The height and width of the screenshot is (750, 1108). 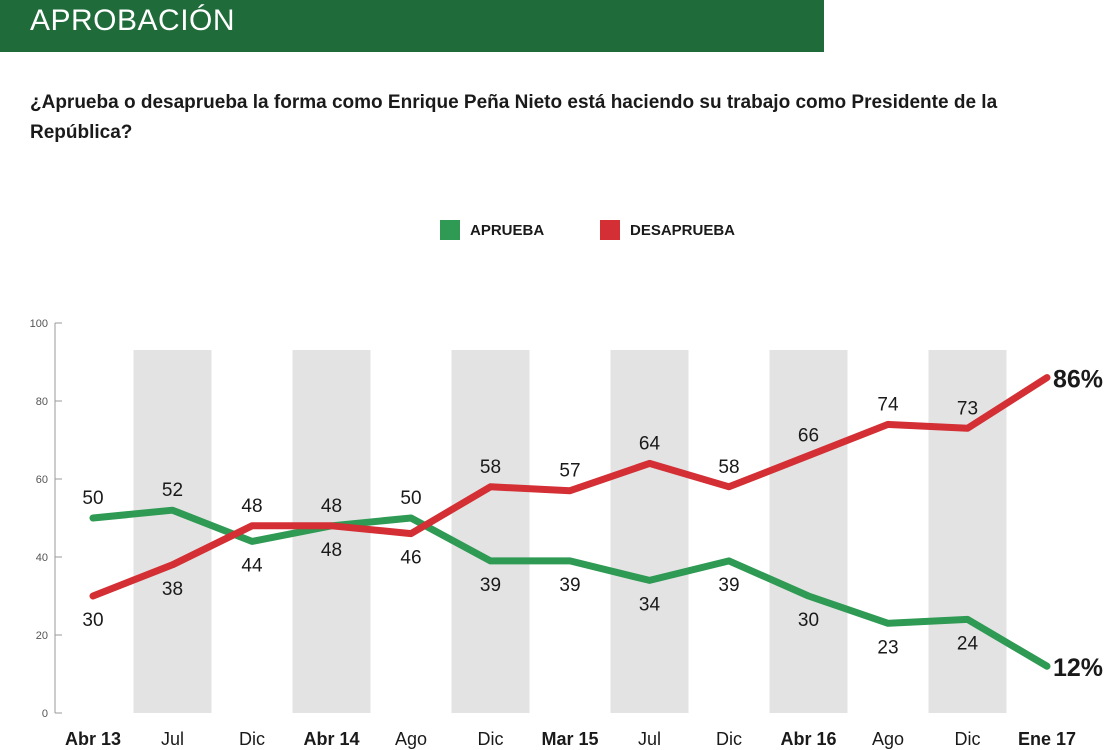 I want to click on y-tick-label: 0, so click(x=45, y=714).